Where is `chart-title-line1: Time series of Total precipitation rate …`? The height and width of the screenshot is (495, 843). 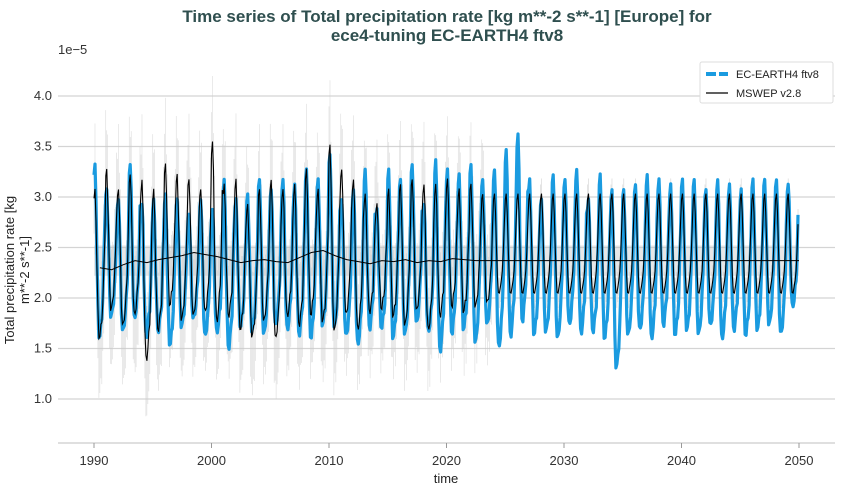 chart-title-line1: Time series of Total precipitation rate … is located at coordinates (447, 16).